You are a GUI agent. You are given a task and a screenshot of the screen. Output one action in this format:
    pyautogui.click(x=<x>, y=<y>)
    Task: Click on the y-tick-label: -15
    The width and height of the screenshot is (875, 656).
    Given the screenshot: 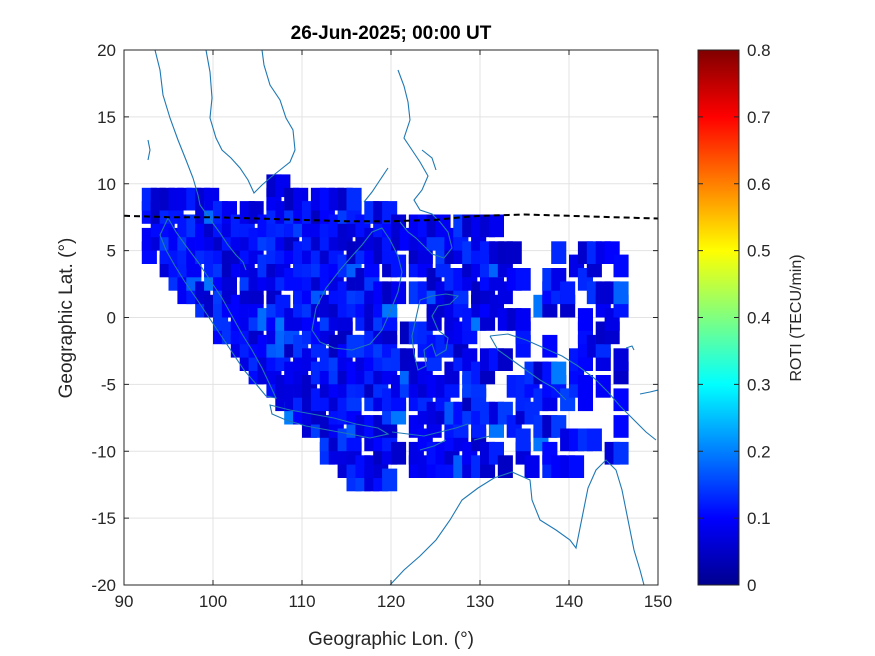 What is the action you would take?
    pyautogui.click(x=103, y=518)
    